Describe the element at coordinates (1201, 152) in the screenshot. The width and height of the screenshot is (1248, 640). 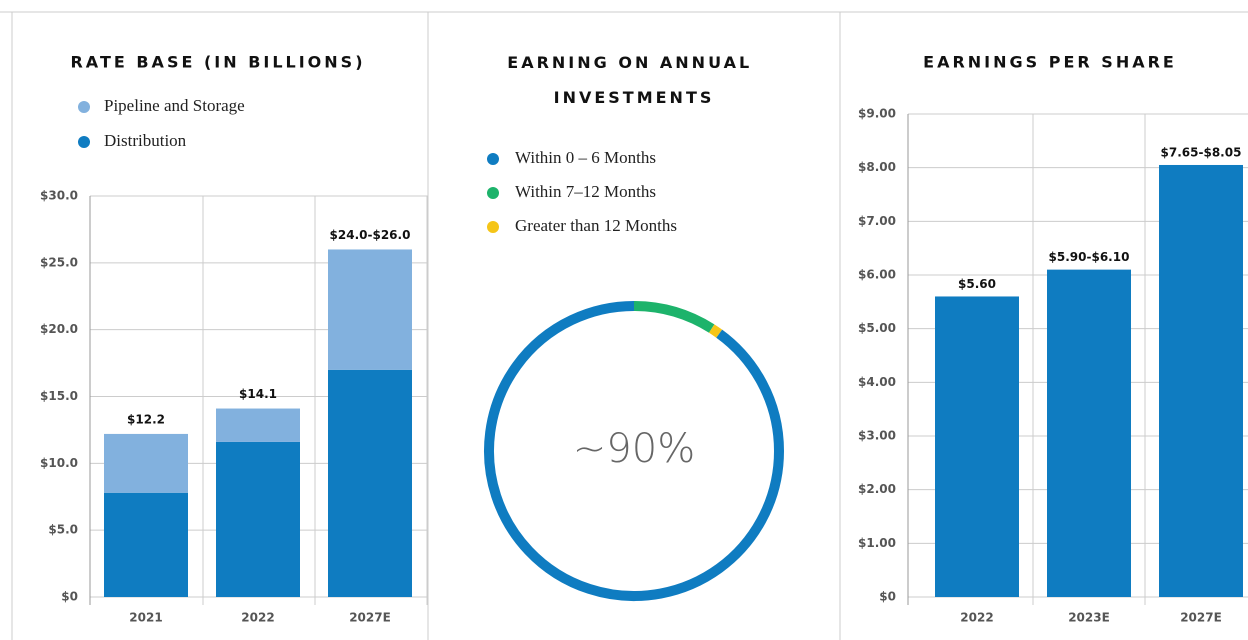
I see `value-label: $7.65-$8.05` at that location.